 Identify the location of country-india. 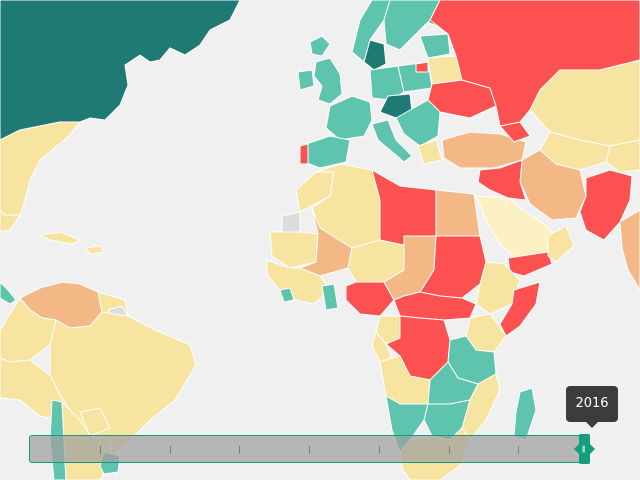
(629, 250).